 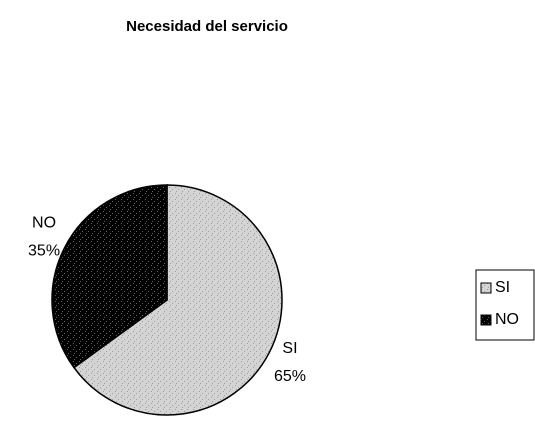 I want to click on legend-box, so click(x=505, y=305).